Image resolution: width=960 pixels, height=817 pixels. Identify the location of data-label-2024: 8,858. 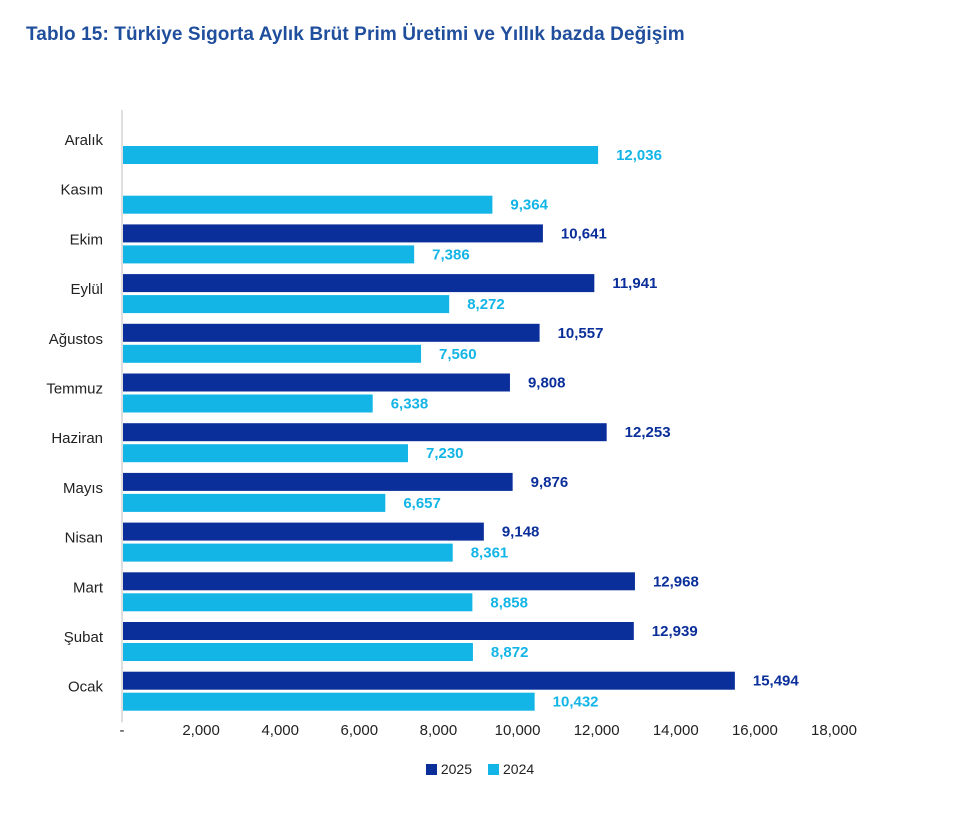
(509, 602).